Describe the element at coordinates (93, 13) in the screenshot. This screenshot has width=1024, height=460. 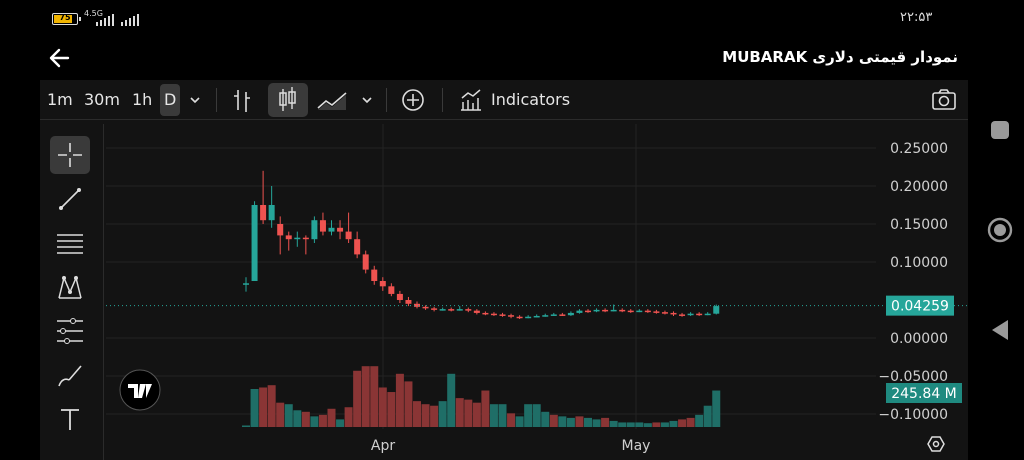
I see `network-type: 4.5G` at that location.